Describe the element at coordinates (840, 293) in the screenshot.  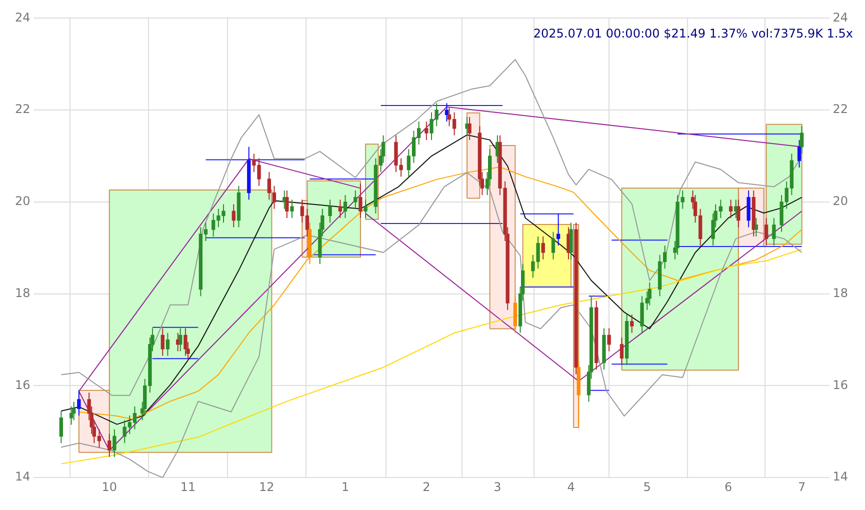
I see `y2-tick-label: 18` at that location.